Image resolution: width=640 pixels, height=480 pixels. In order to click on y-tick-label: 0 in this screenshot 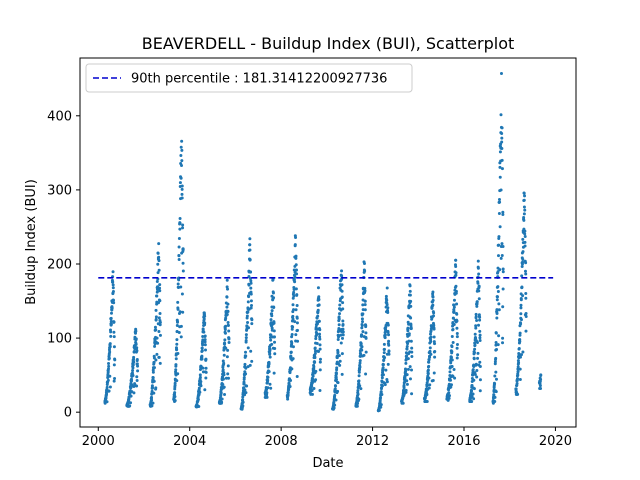, I will do `click(68, 413)`.